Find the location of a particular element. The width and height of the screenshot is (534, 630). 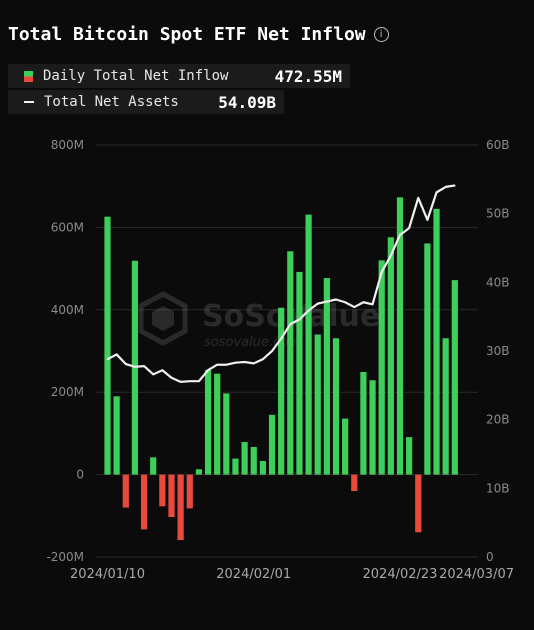

info-circle-icon: i is located at coordinates (381, 34).